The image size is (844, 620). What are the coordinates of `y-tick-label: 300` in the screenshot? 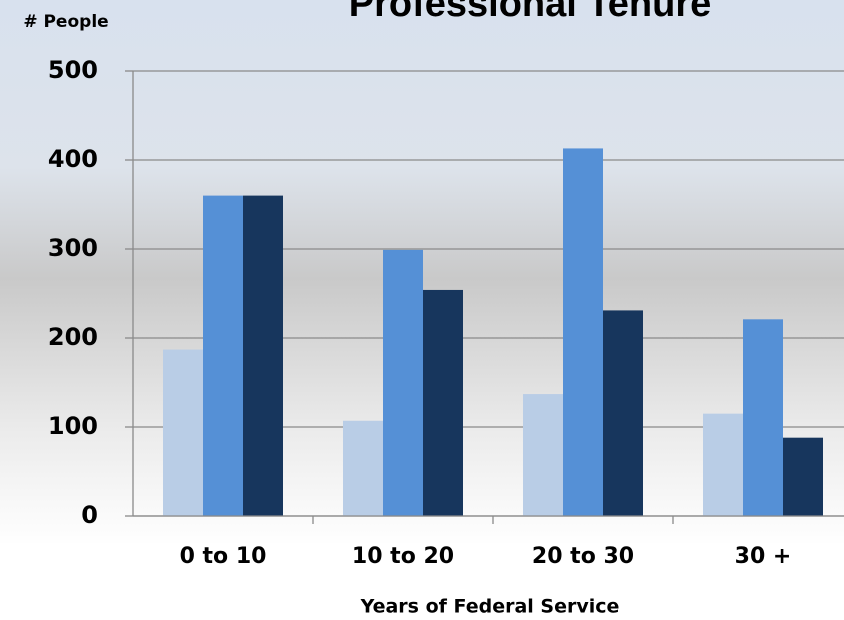 It's located at (73, 248).